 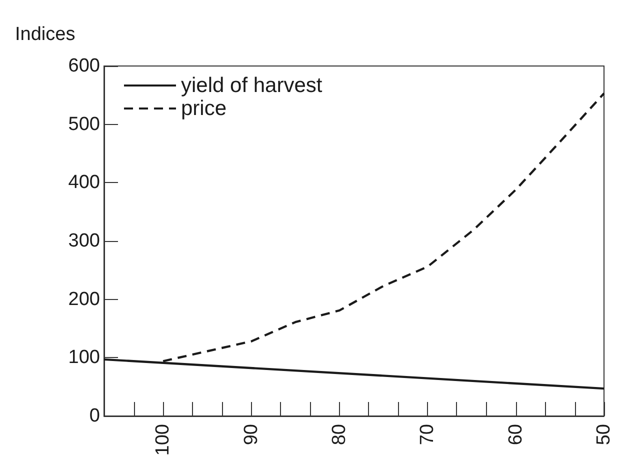 What do you see at coordinates (515, 435) in the screenshot?
I see `x-tick-label: 60` at bounding box center [515, 435].